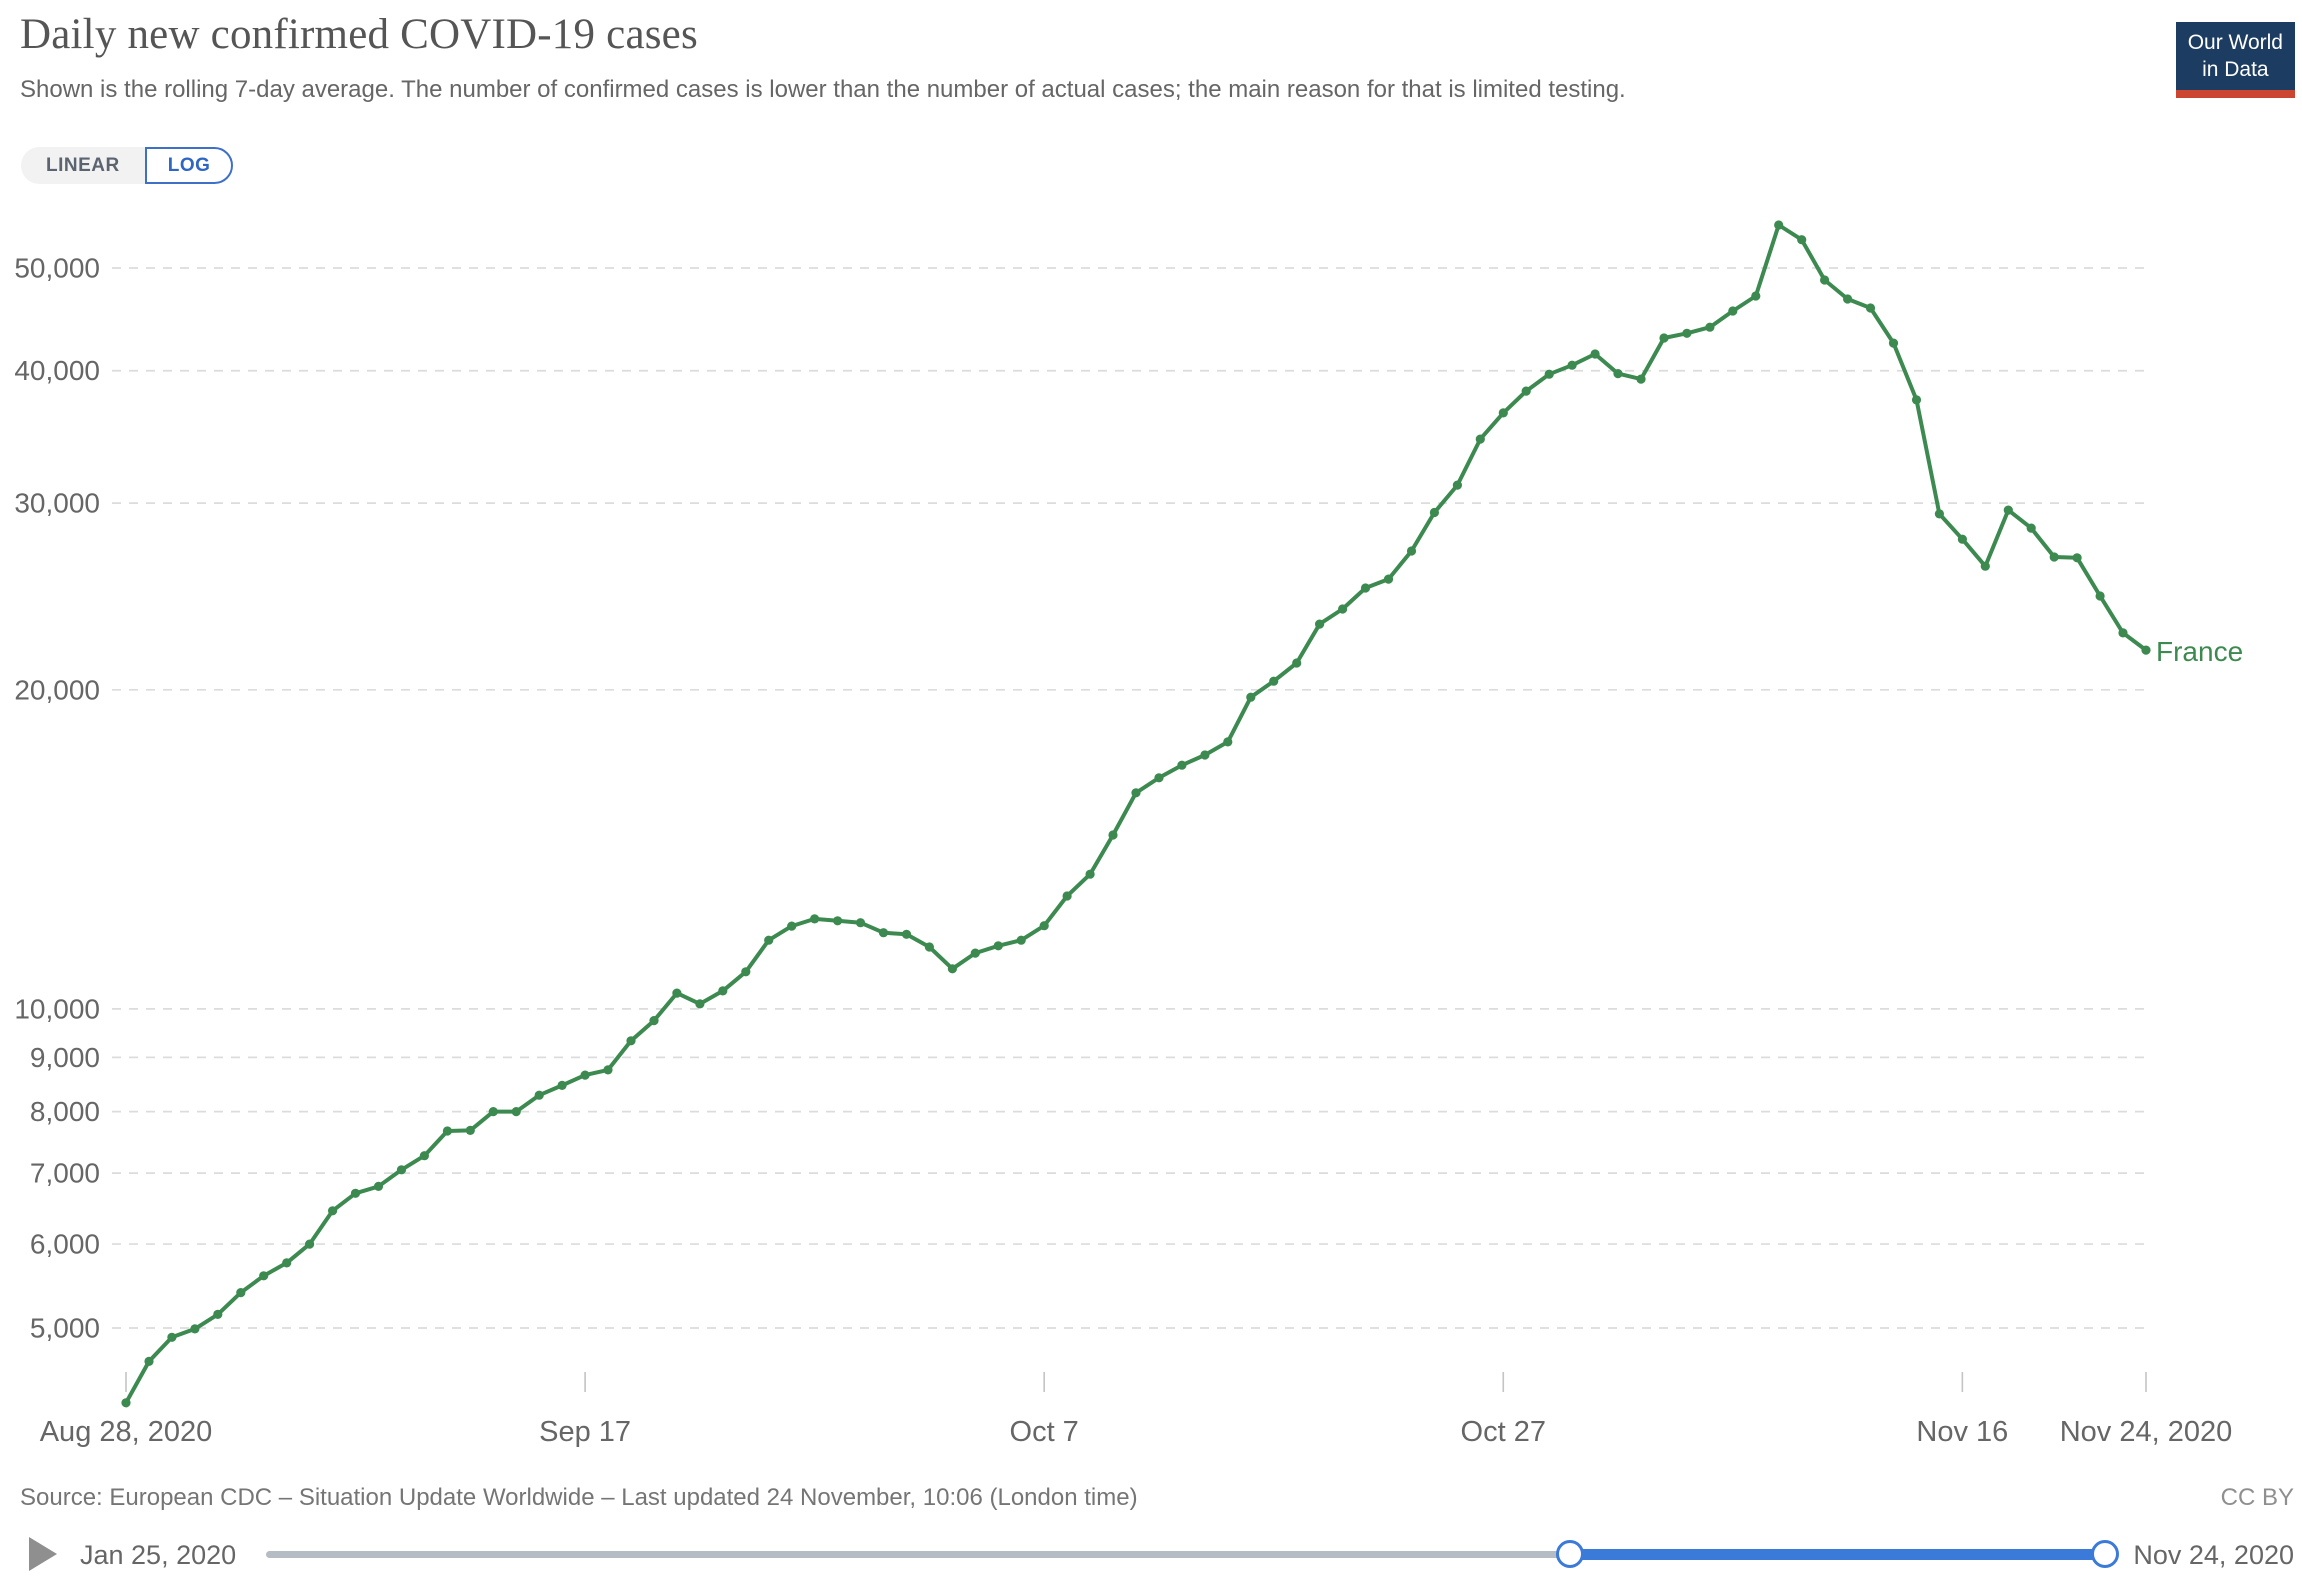  I want to click on log-button: LOG, so click(189, 165).